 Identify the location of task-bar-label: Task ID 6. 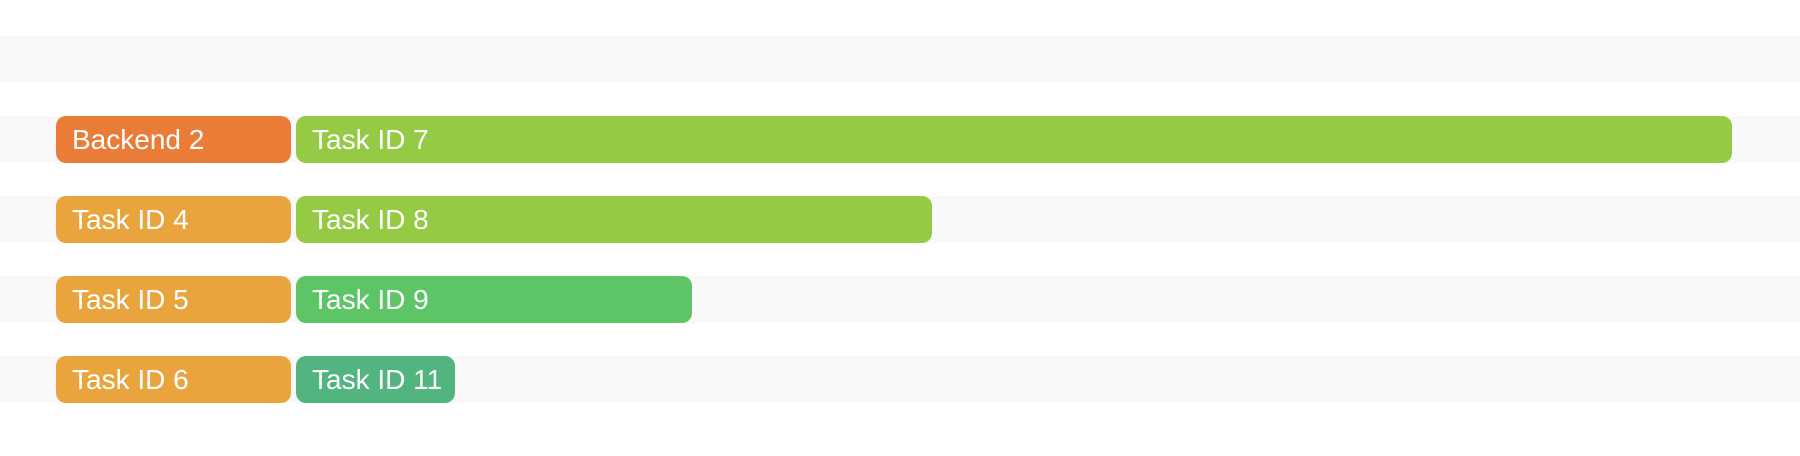
(130, 379).